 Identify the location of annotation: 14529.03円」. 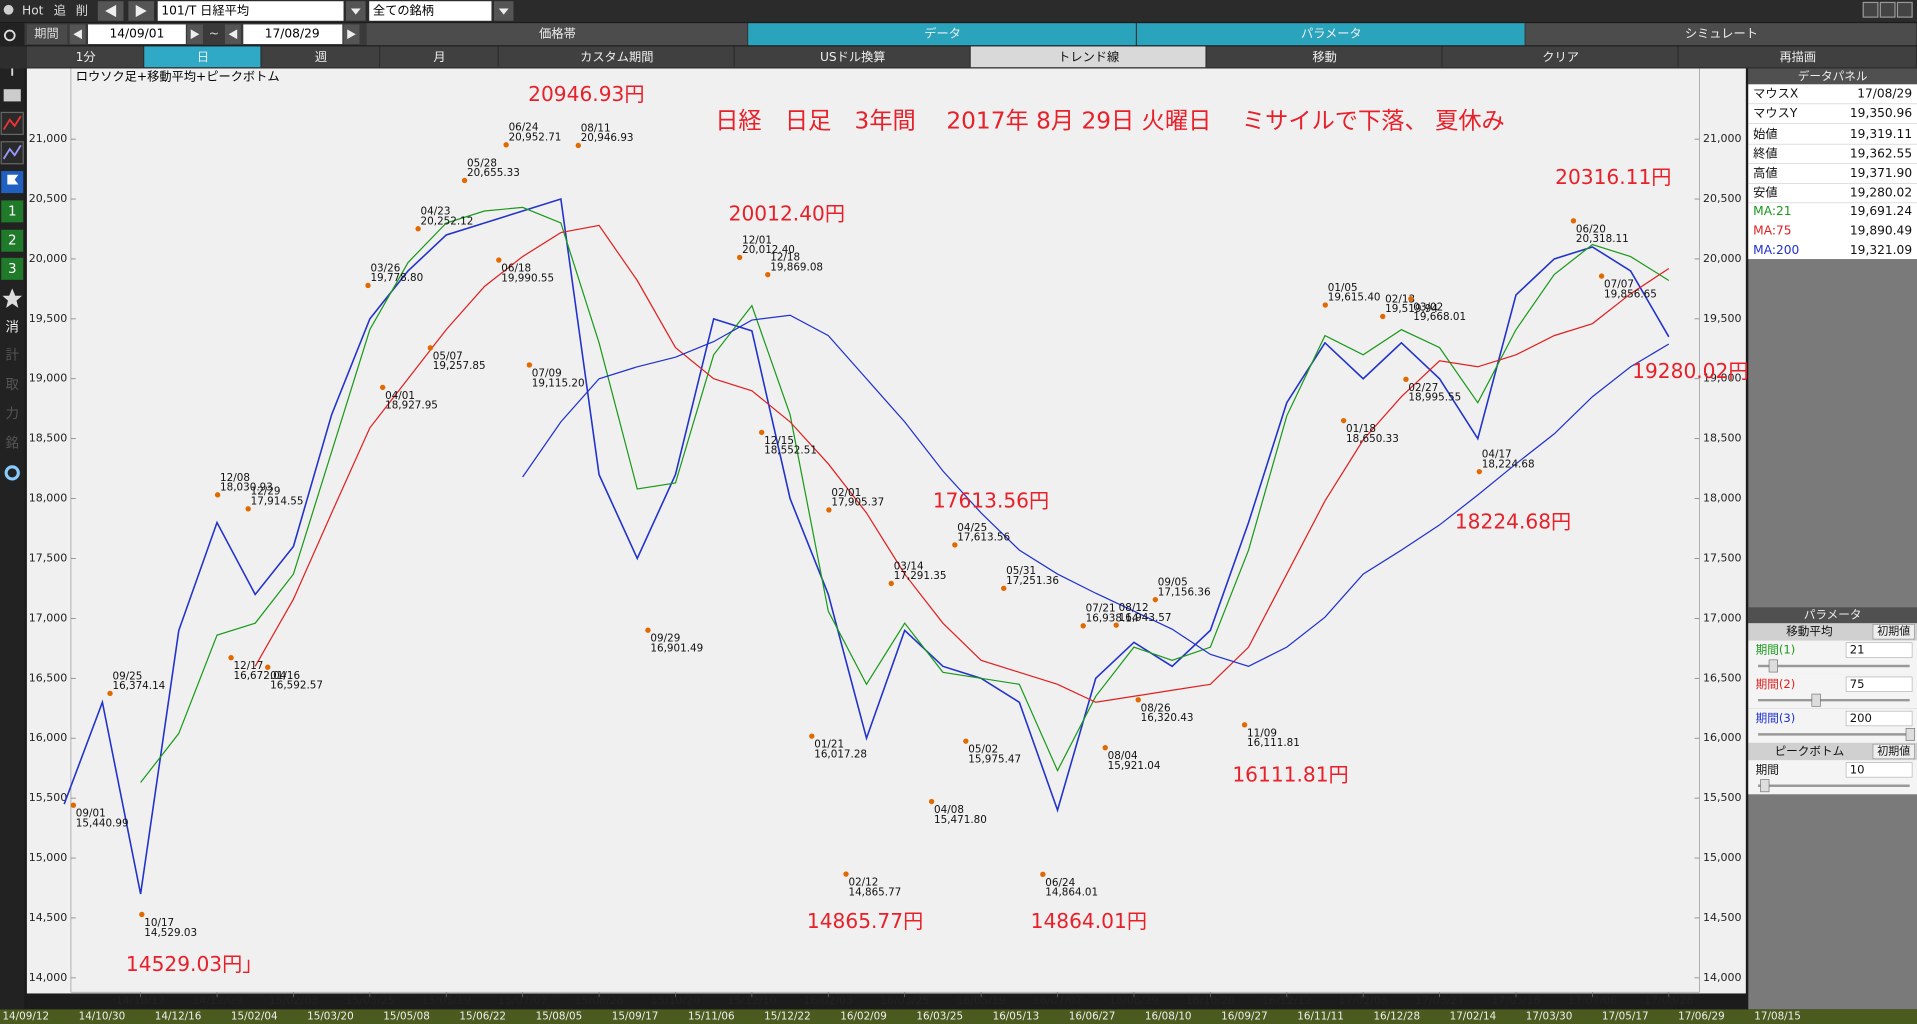
(194, 964).